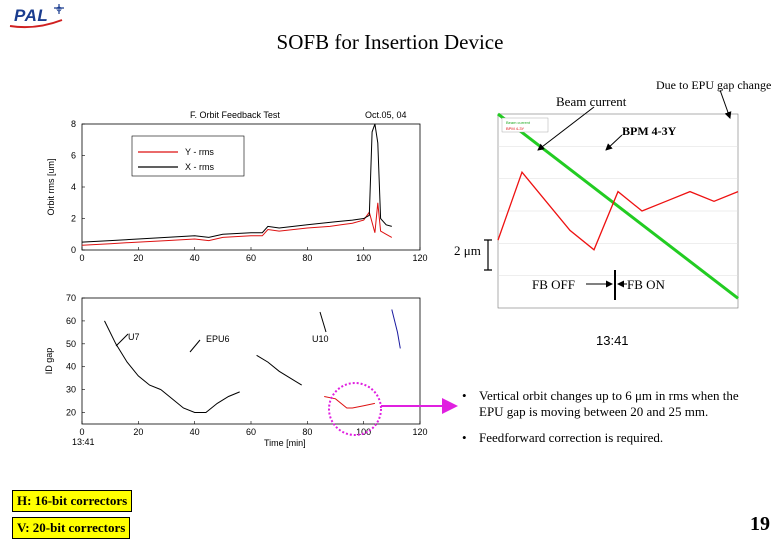 The image size is (780, 540). What do you see at coordinates (199, 167) in the screenshot?
I see `legend-label: X - rms` at bounding box center [199, 167].